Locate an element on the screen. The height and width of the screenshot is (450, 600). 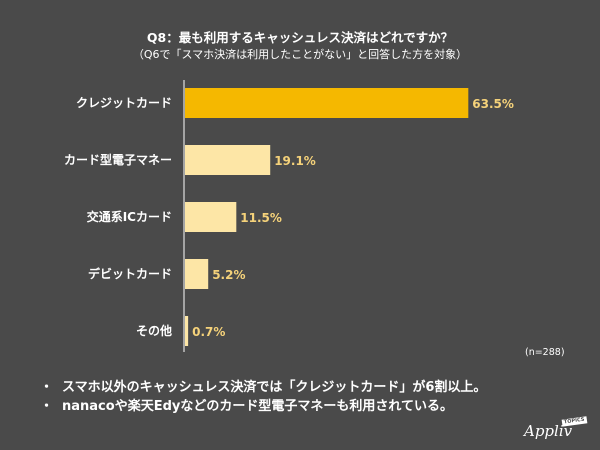
appliv-logo: Appliv TOPICS is located at coordinates (557, 430).